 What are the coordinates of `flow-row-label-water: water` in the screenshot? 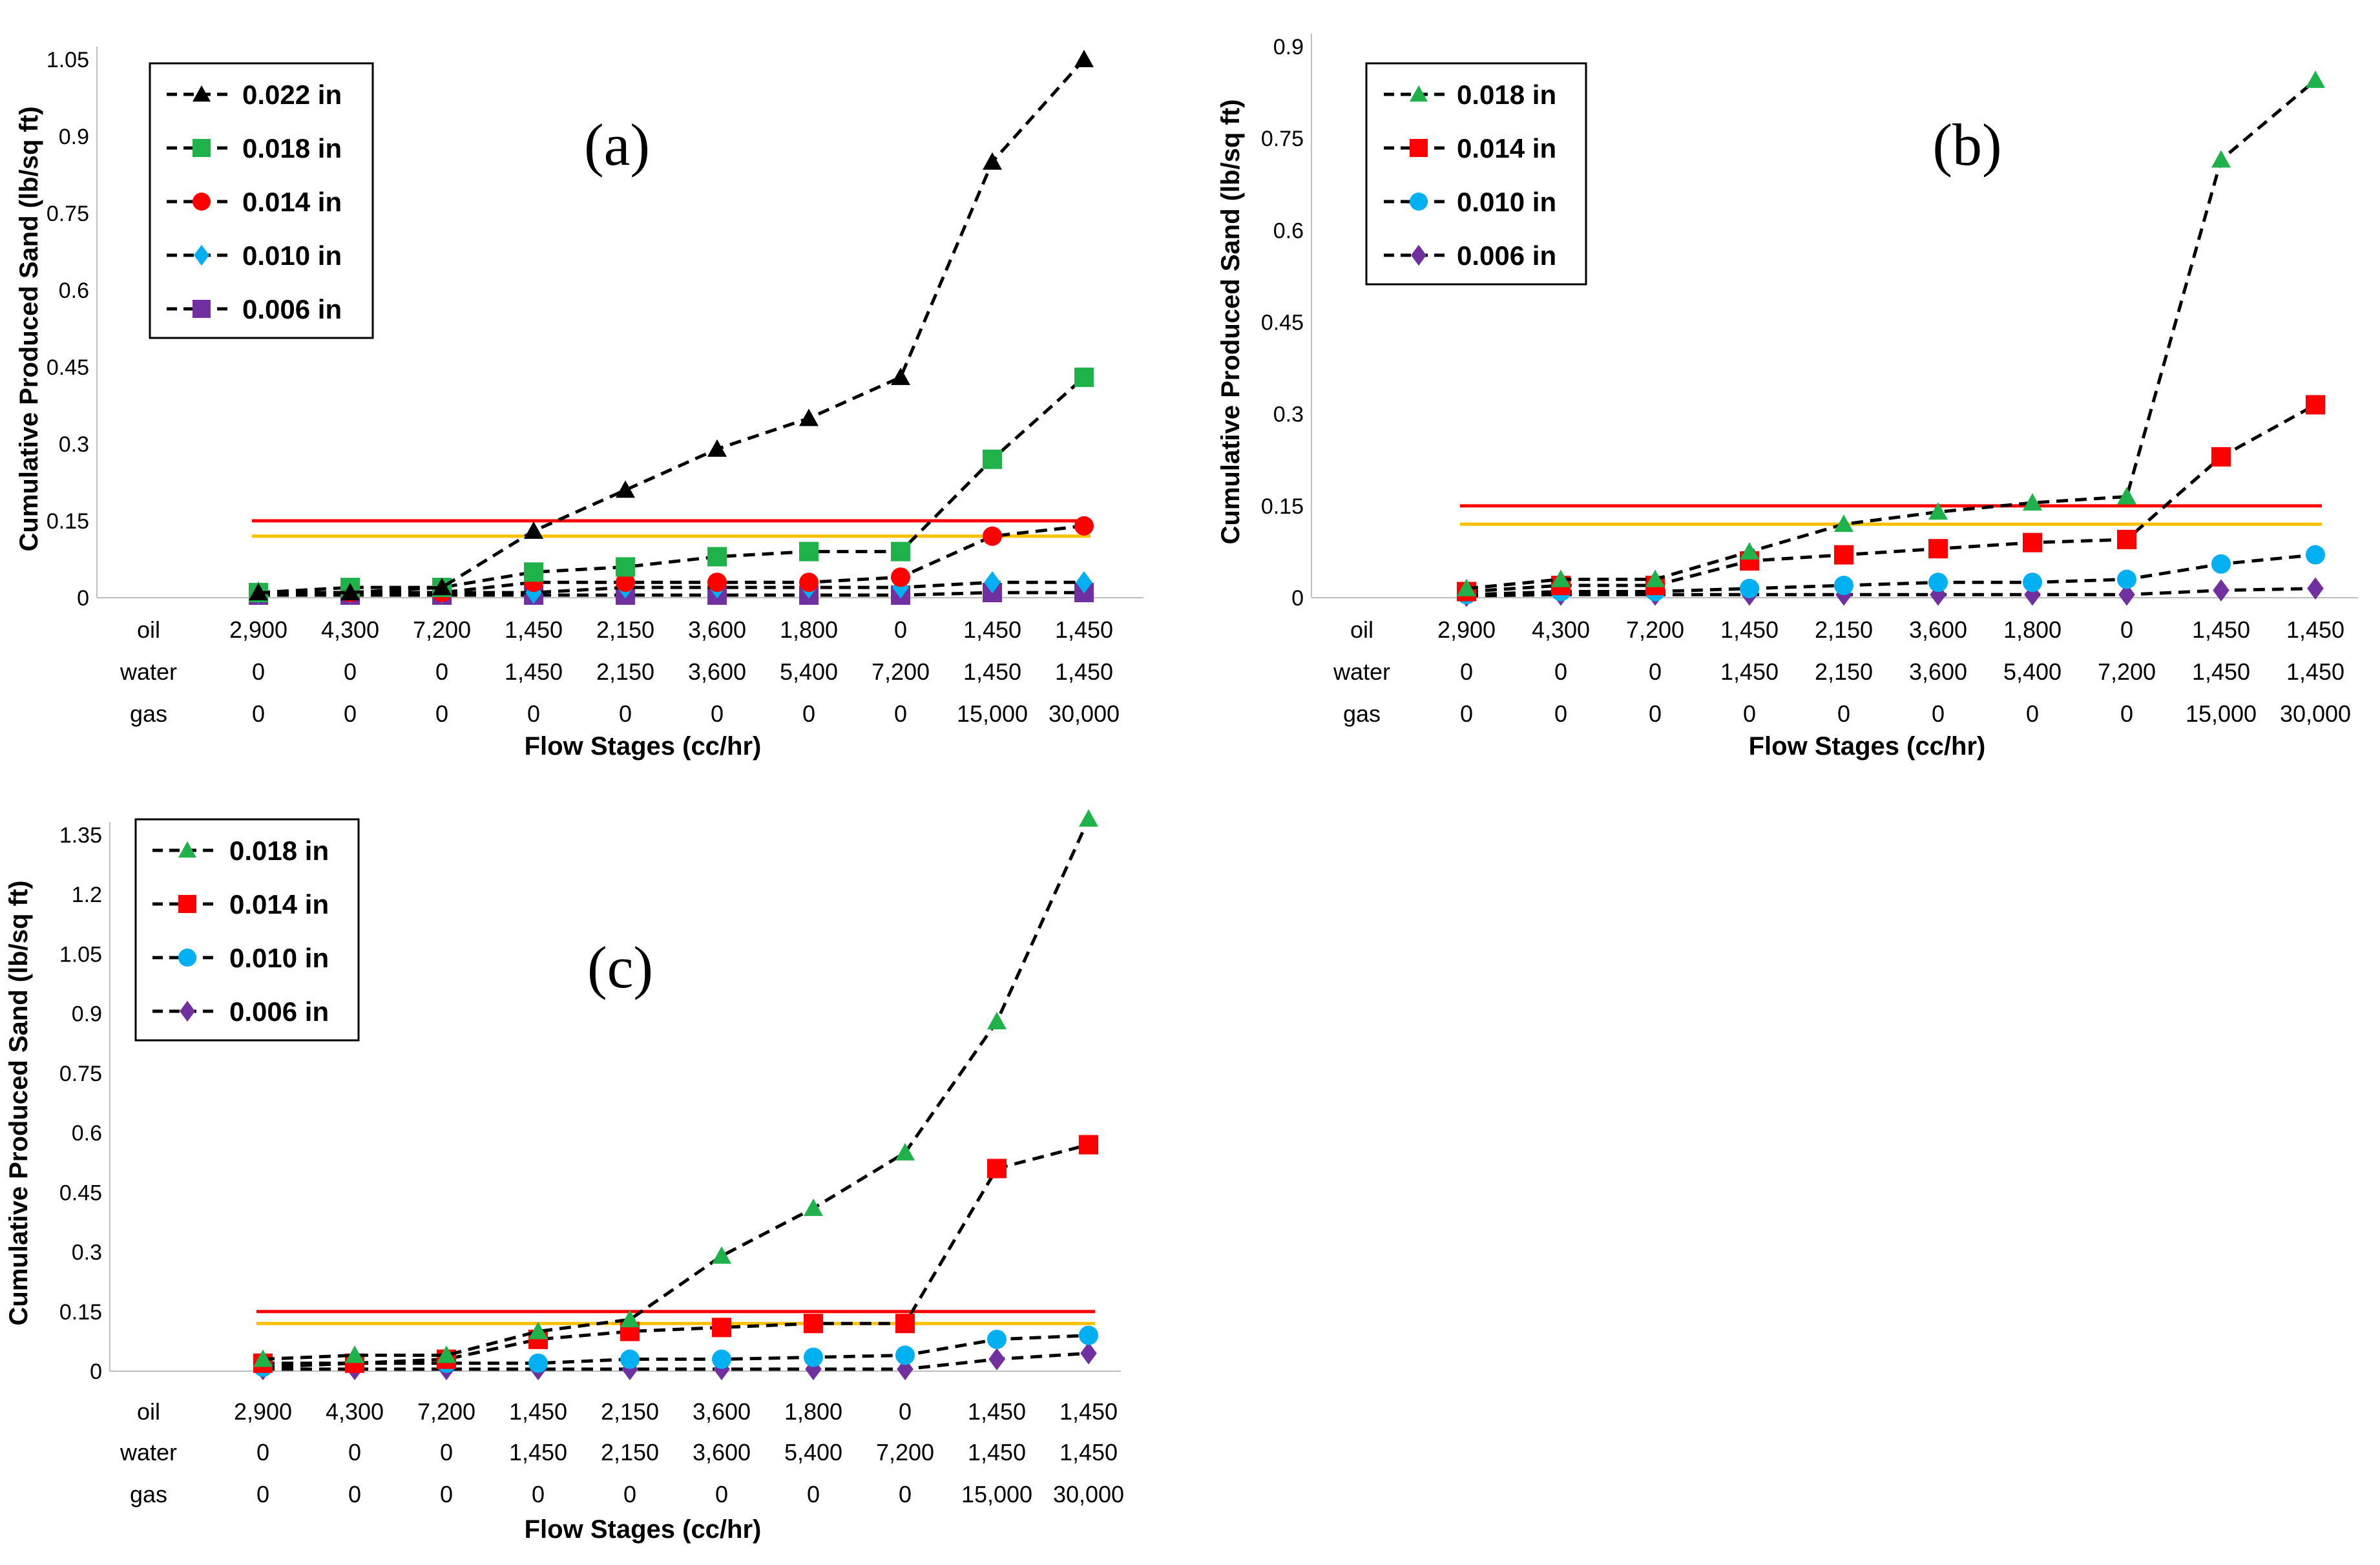 It's located at (1361, 671).